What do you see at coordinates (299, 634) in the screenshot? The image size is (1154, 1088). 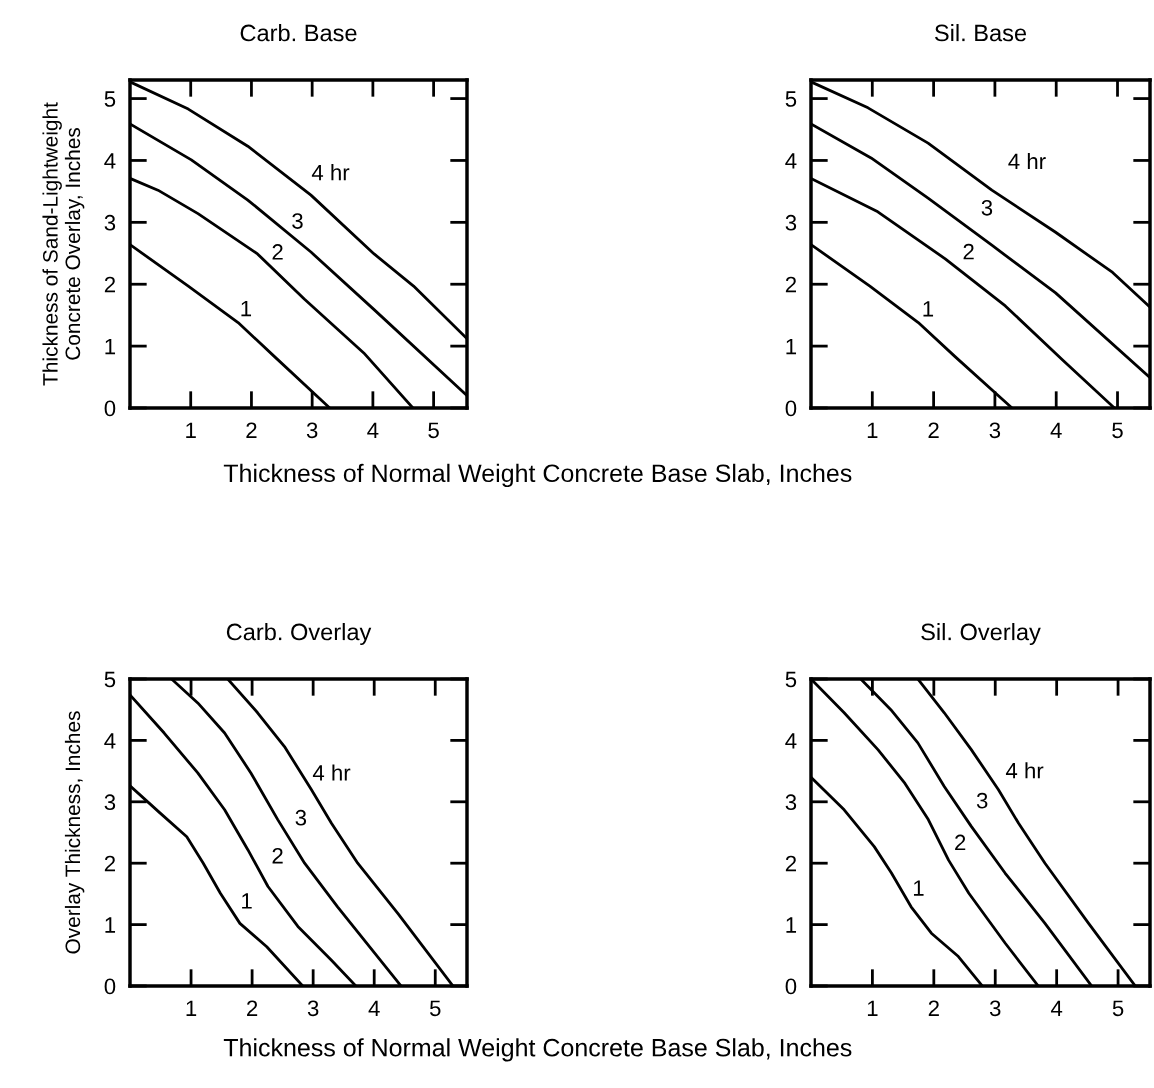 I see `chart-title: Carb. Overlay` at bounding box center [299, 634].